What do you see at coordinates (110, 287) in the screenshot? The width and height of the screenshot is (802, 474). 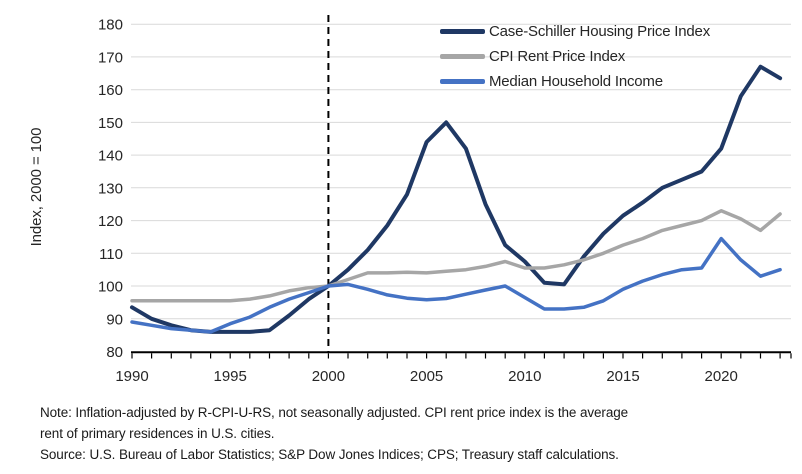 I see `y-axis-tick-label: 100` at bounding box center [110, 287].